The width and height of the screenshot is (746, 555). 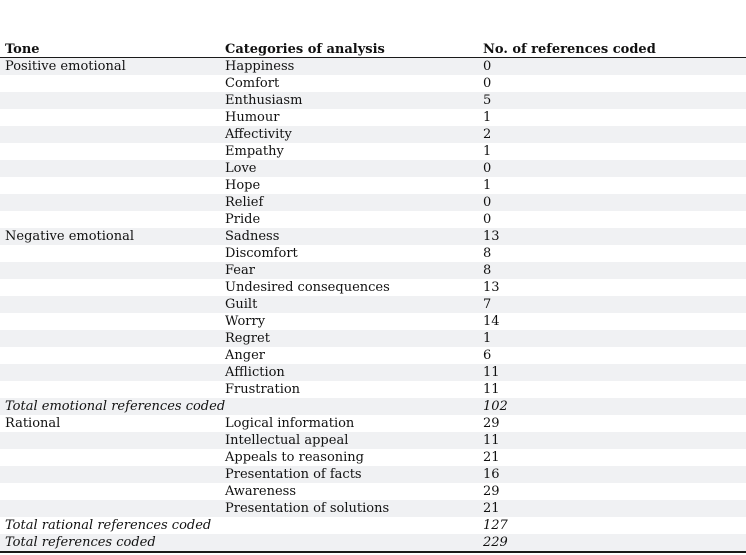 What do you see at coordinates (373, 151) in the screenshot?
I see `table-row: Empathy 1` at bounding box center [373, 151].